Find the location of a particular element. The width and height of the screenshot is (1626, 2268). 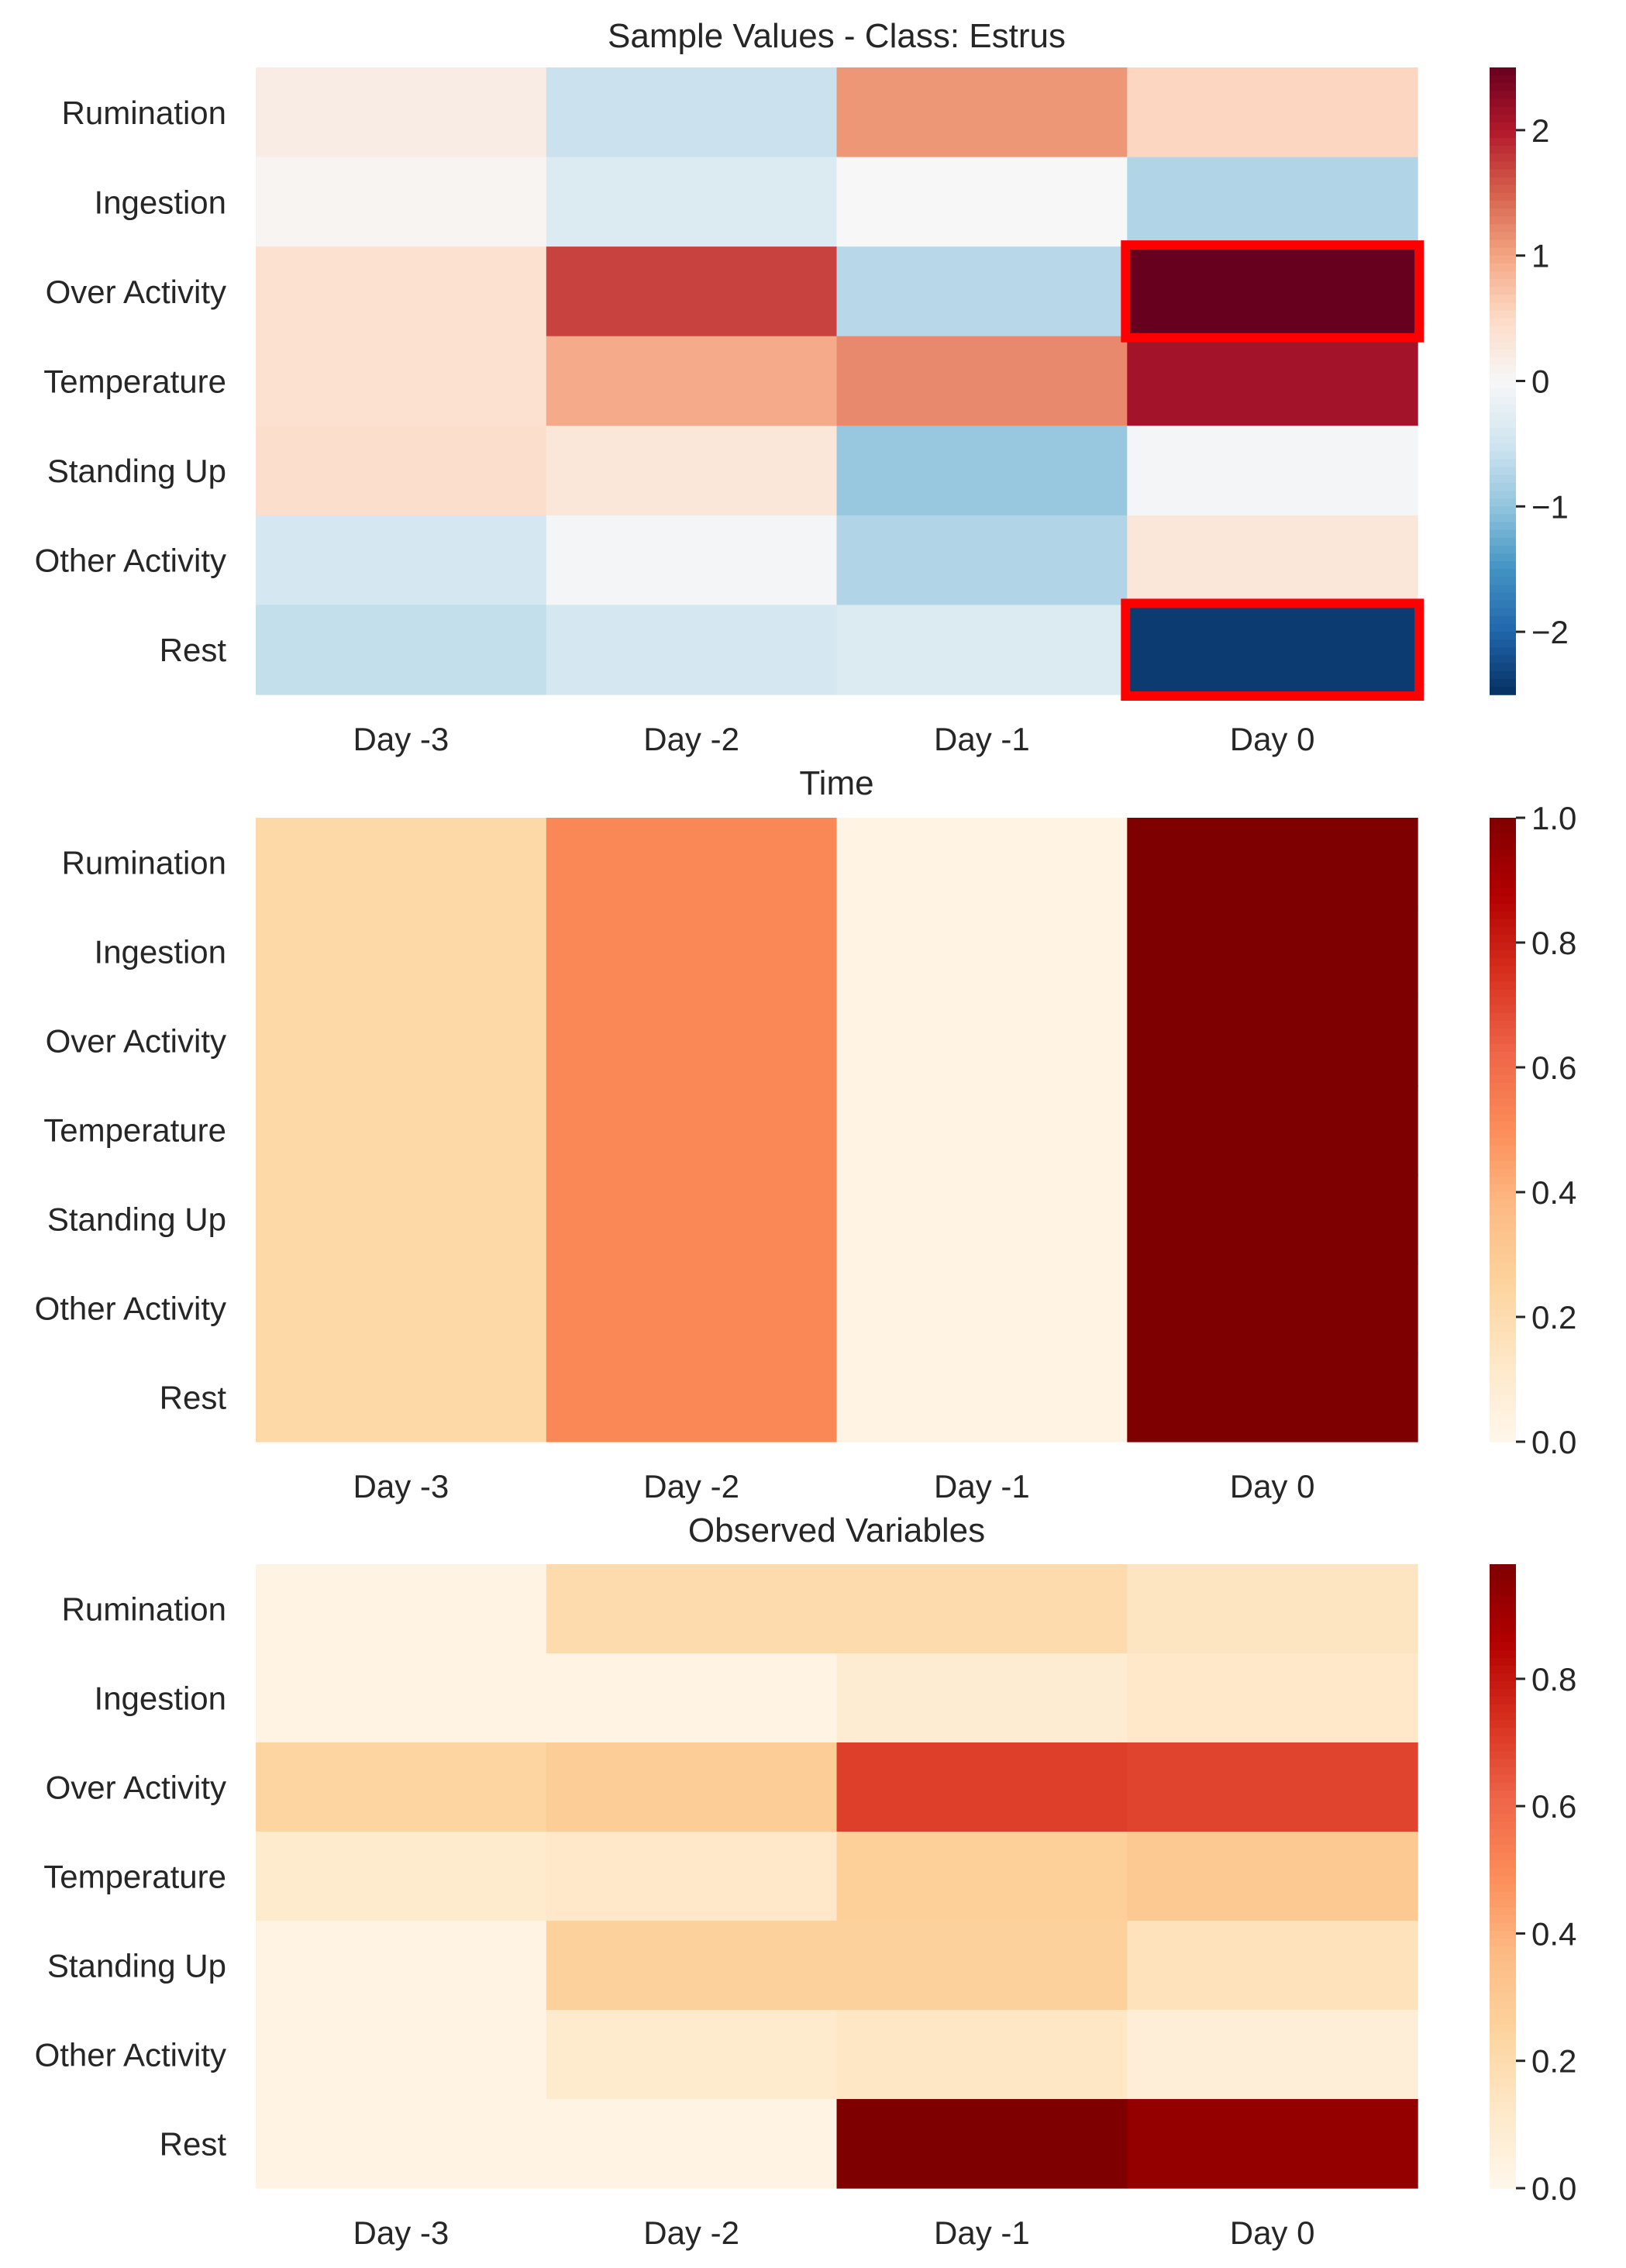

panel1-colorbar-tick-label: −2 is located at coordinates (1550, 632).